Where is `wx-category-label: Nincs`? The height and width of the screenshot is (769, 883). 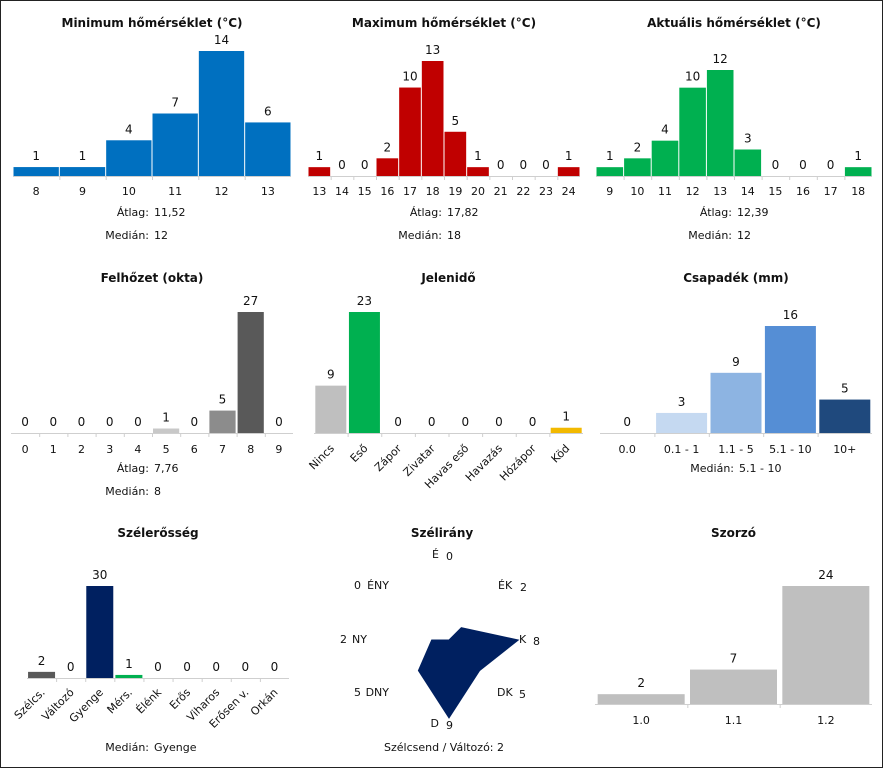
wx-category-label: Nincs is located at coordinates (321, 457).